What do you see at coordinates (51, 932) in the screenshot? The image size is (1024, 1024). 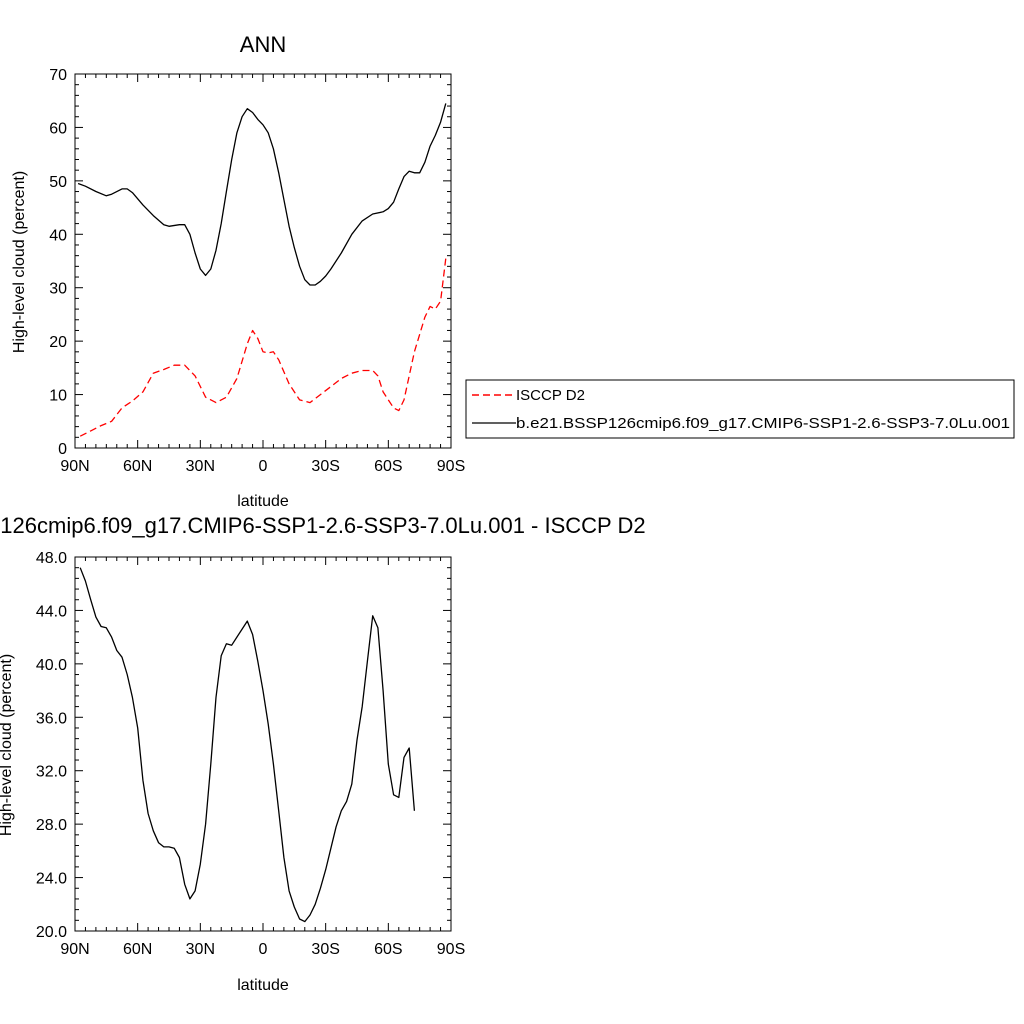 I see `y-tick-label: 20.0` at bounding box center [51, 932].